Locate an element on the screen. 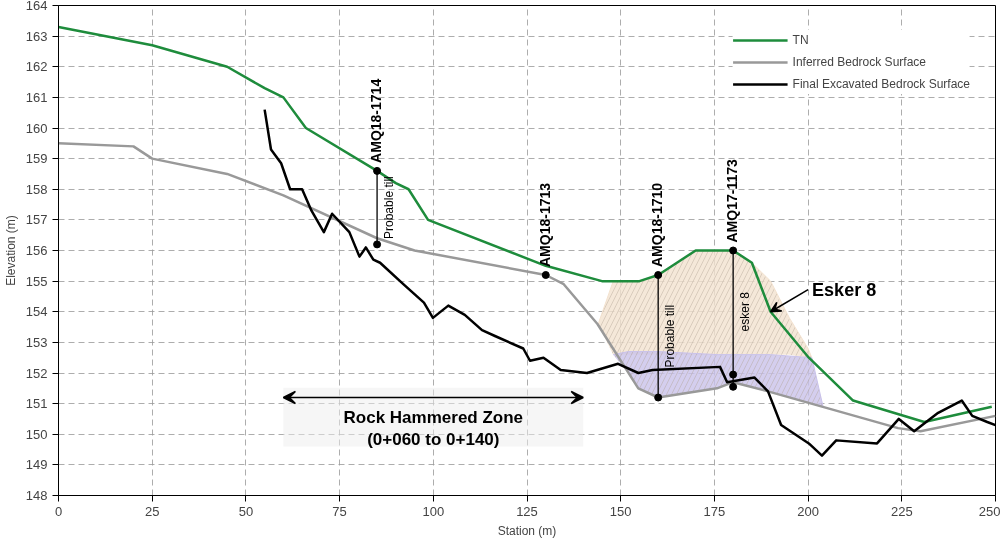 Image resolution: width=1006 pixels, height=546 pixels. y-tick-label: 157 is located at coordinates (36, 220).